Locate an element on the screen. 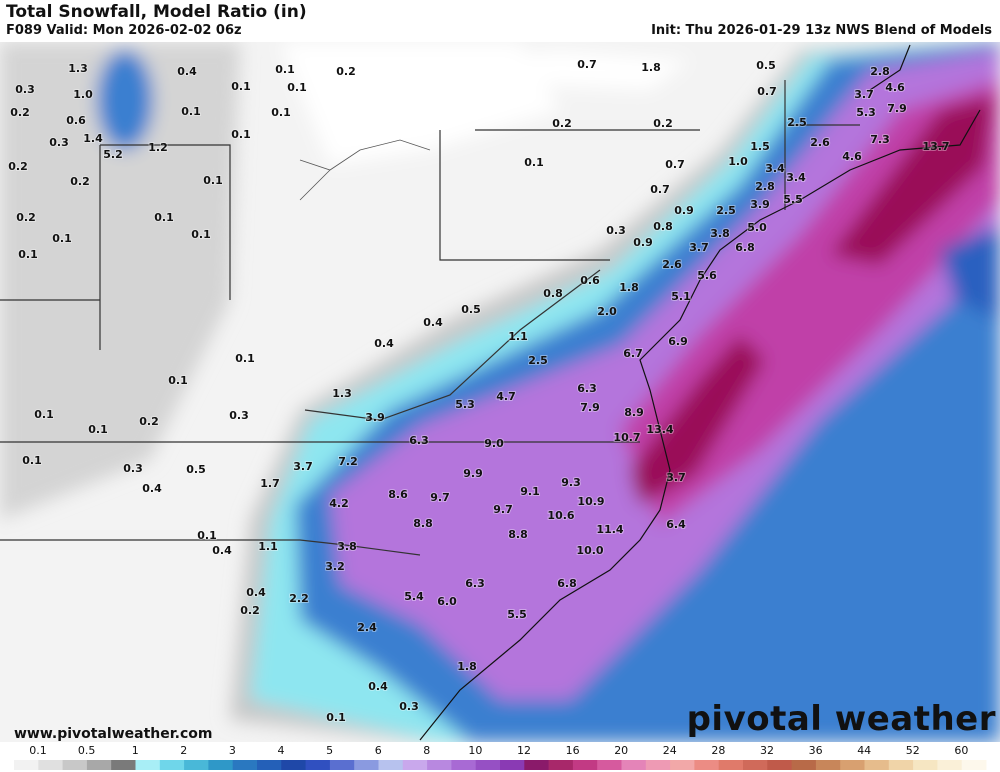  snow-label: 6.9 is located at coordinates (678, 341).